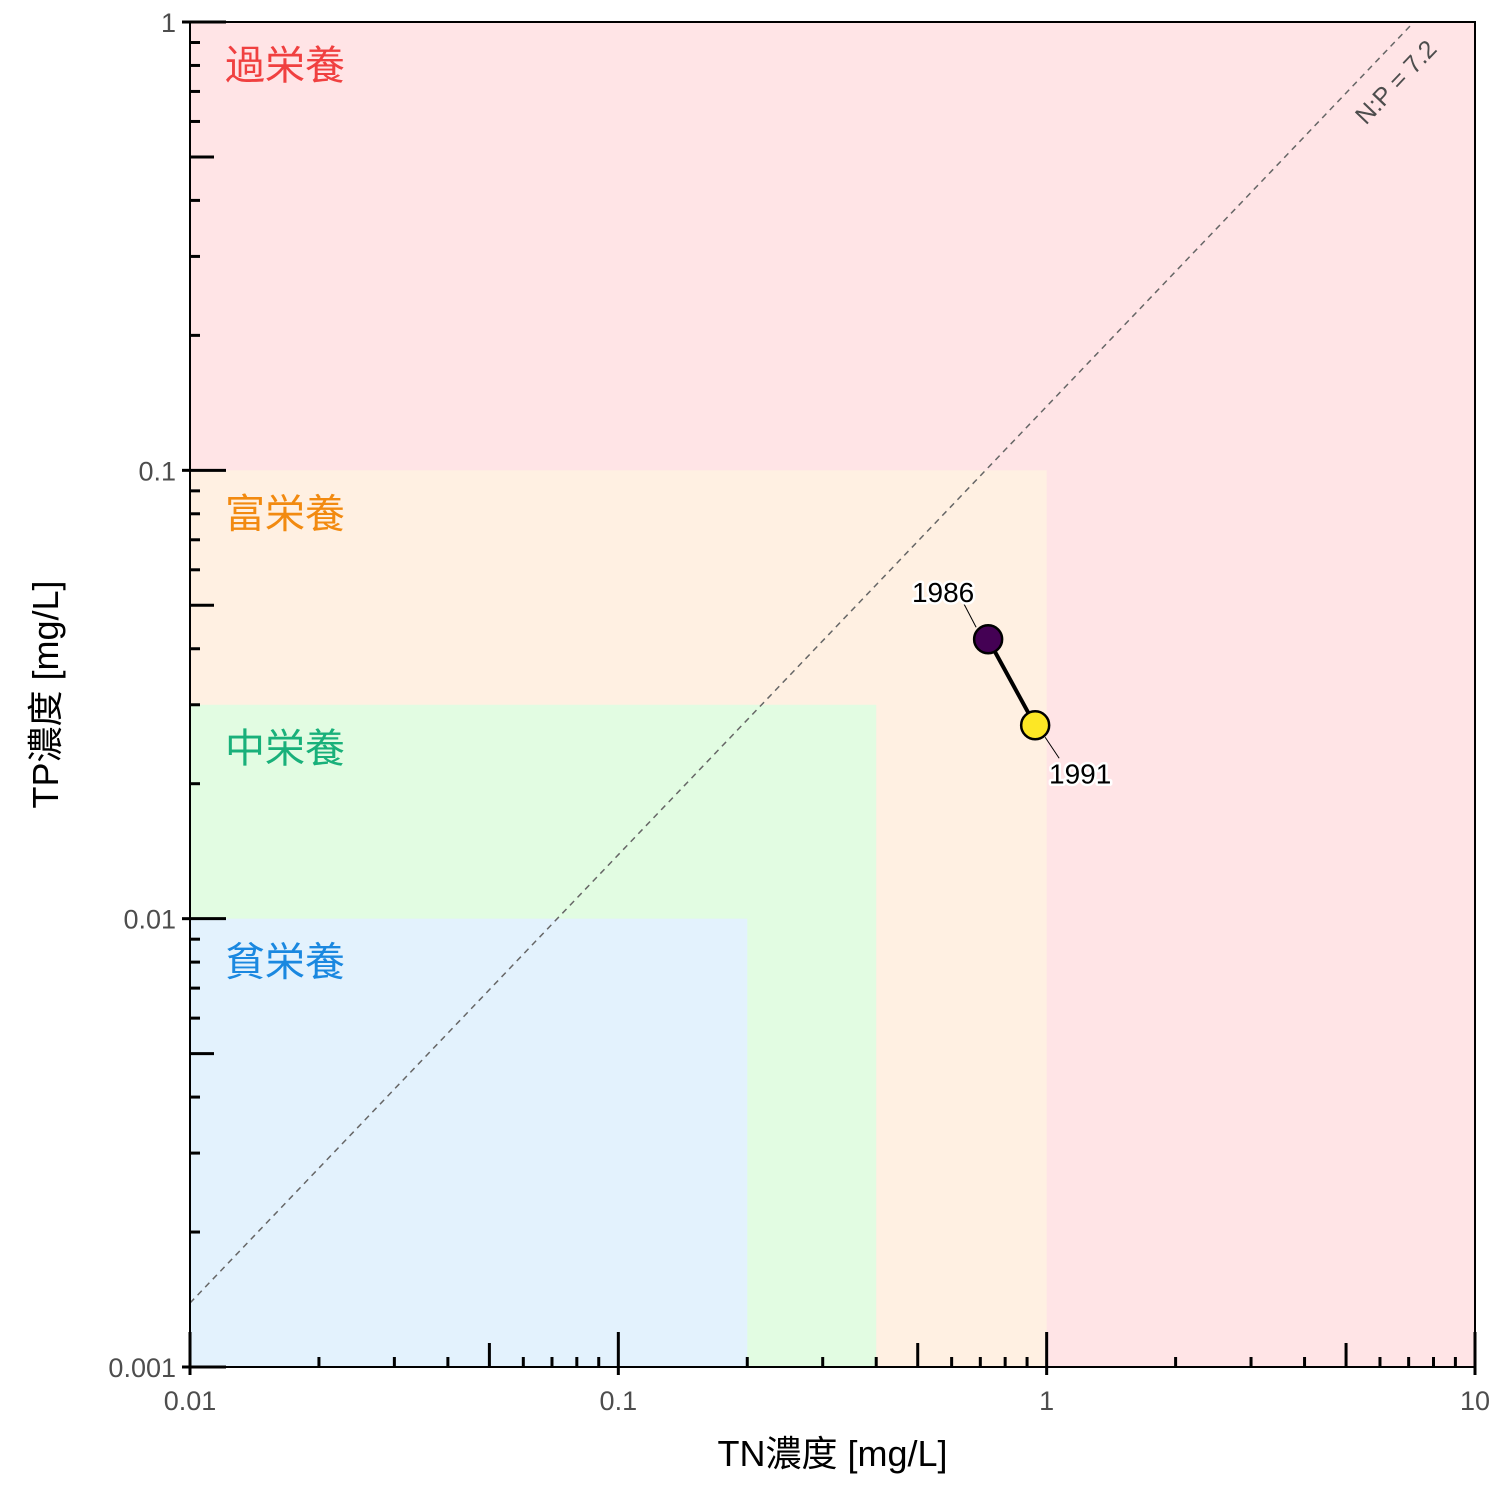  Describe the element at coordinates (619, 1401) in the screenshot. I see `x-tick-label: 0.1` at that location.